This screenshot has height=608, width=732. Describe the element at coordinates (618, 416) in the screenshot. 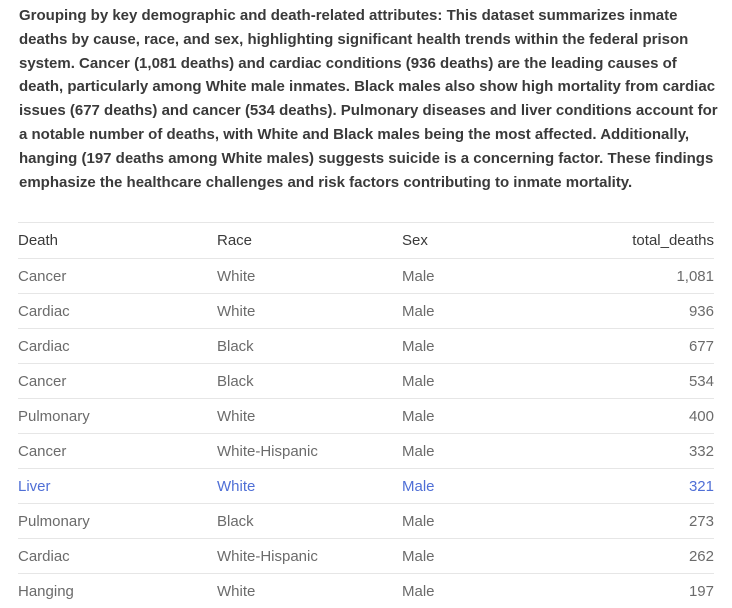

I see `cell-total-deaths: 400` at that location.